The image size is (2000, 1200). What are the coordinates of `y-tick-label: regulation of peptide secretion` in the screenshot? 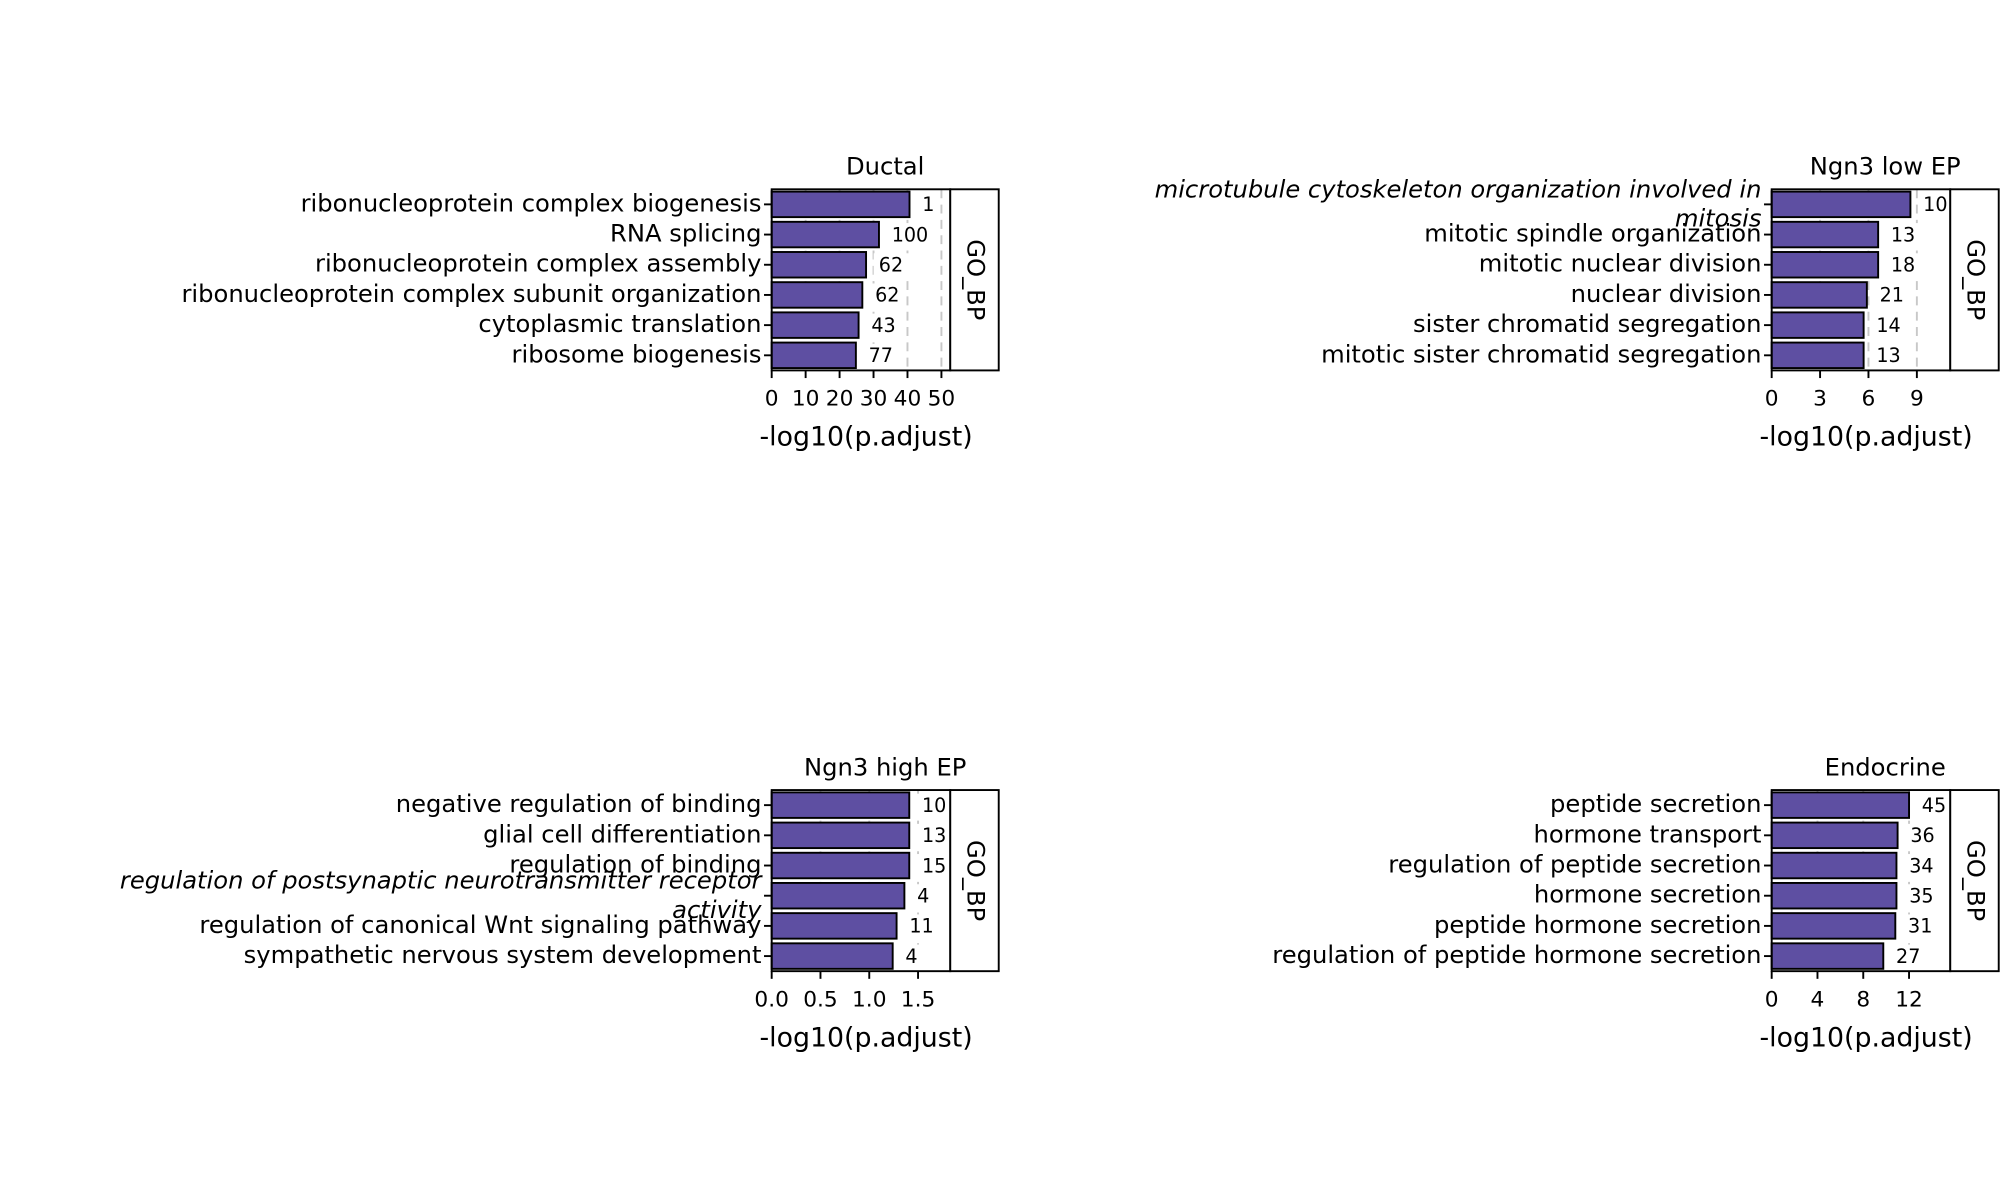 It's located at (1574, 865).